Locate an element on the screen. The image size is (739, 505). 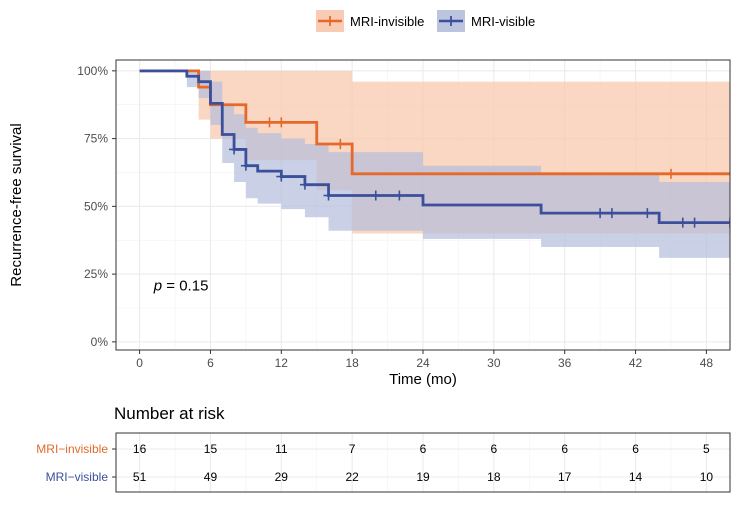
x-tick-label: 18 is located at coordinates (352, 363).